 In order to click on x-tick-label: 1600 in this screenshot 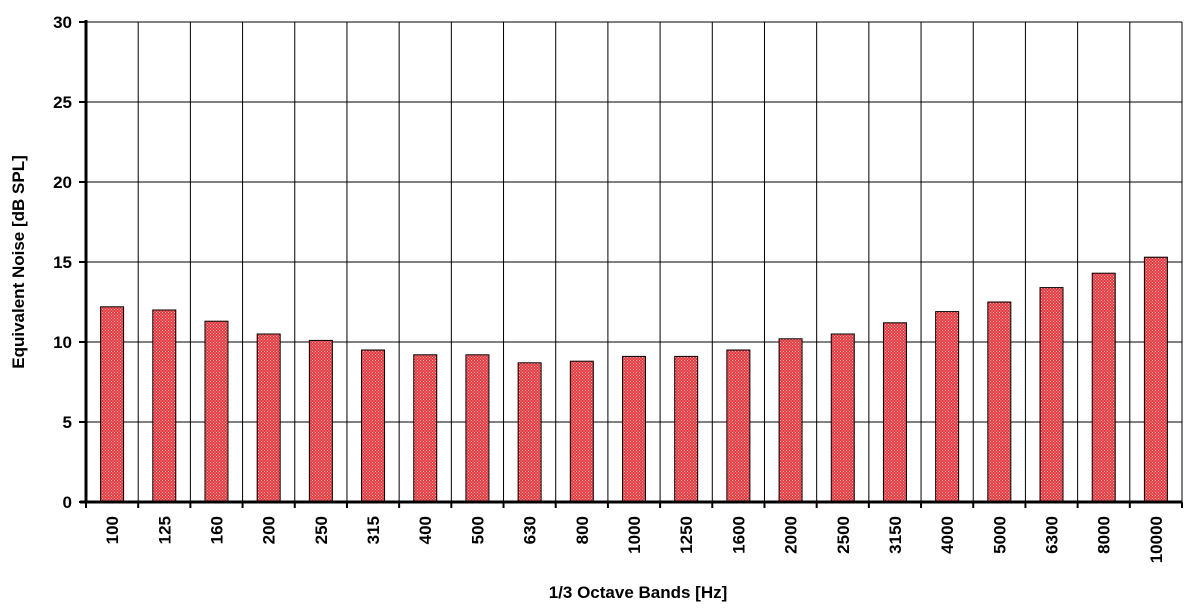, I will do `click(738, 535)`.